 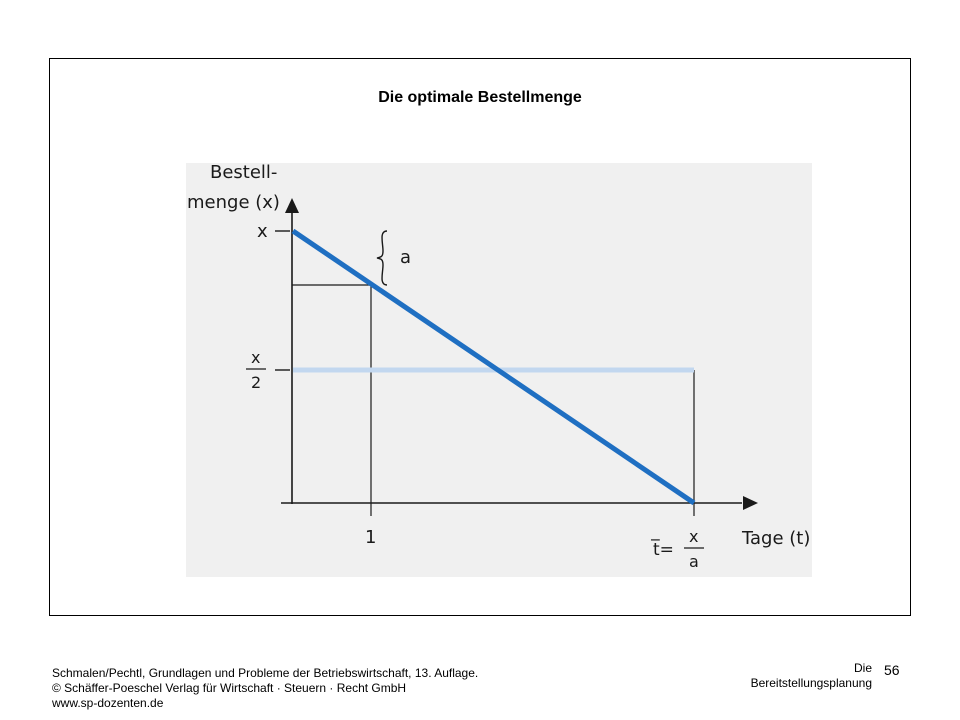 I want to click on x-tick-label-one: 1, so click(x=370, y=537).